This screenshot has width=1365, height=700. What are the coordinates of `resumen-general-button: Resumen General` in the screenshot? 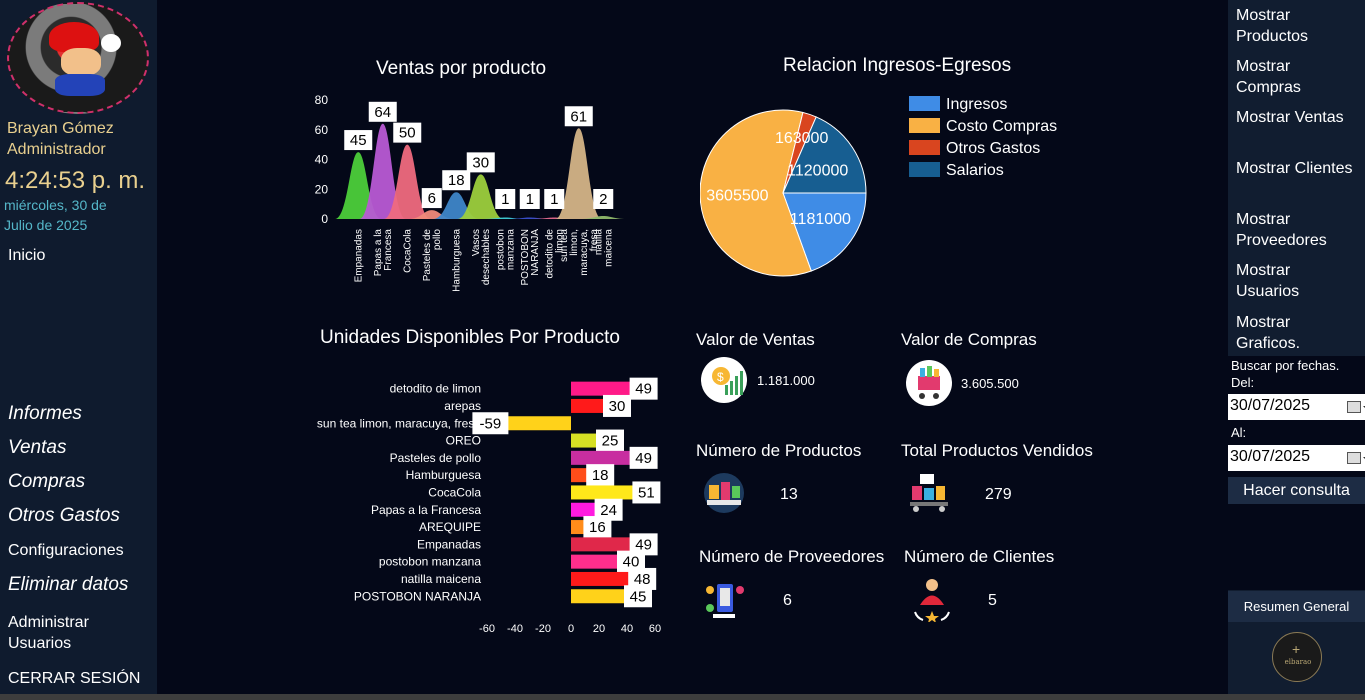 It's located at (1296, 606).